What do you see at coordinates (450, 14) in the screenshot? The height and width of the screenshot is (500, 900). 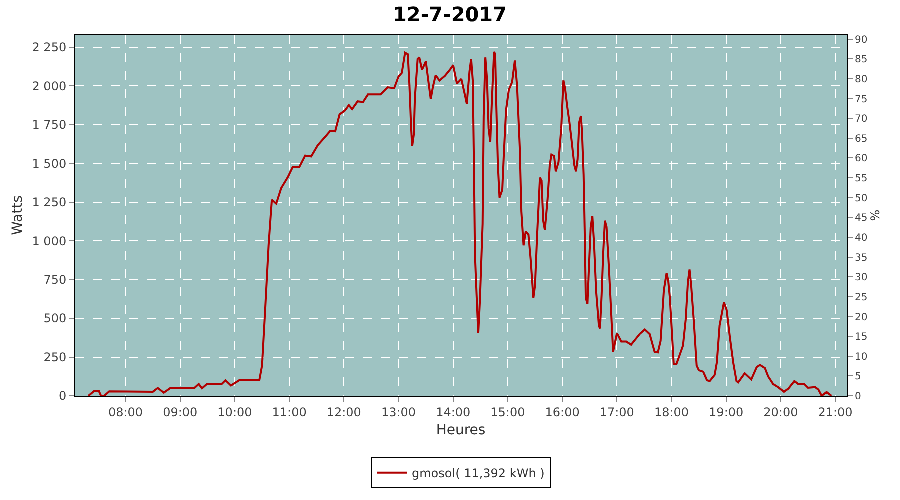 I see `chart-title: 12-7-2017` at bounding box center [450, 14].